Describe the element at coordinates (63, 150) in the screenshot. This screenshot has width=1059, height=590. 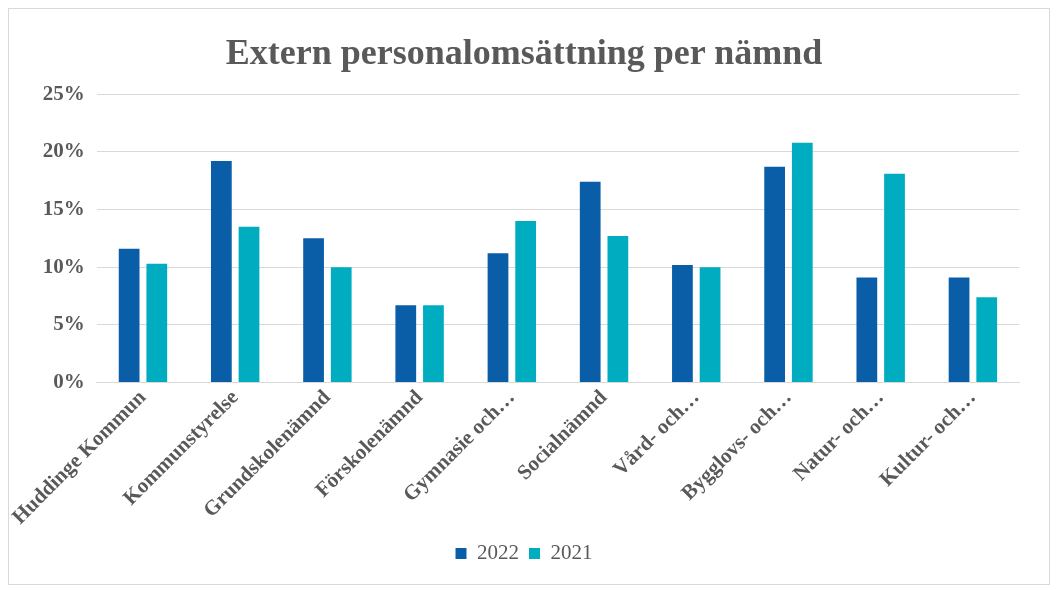
I see `y-tick-label: 20%` at that location.